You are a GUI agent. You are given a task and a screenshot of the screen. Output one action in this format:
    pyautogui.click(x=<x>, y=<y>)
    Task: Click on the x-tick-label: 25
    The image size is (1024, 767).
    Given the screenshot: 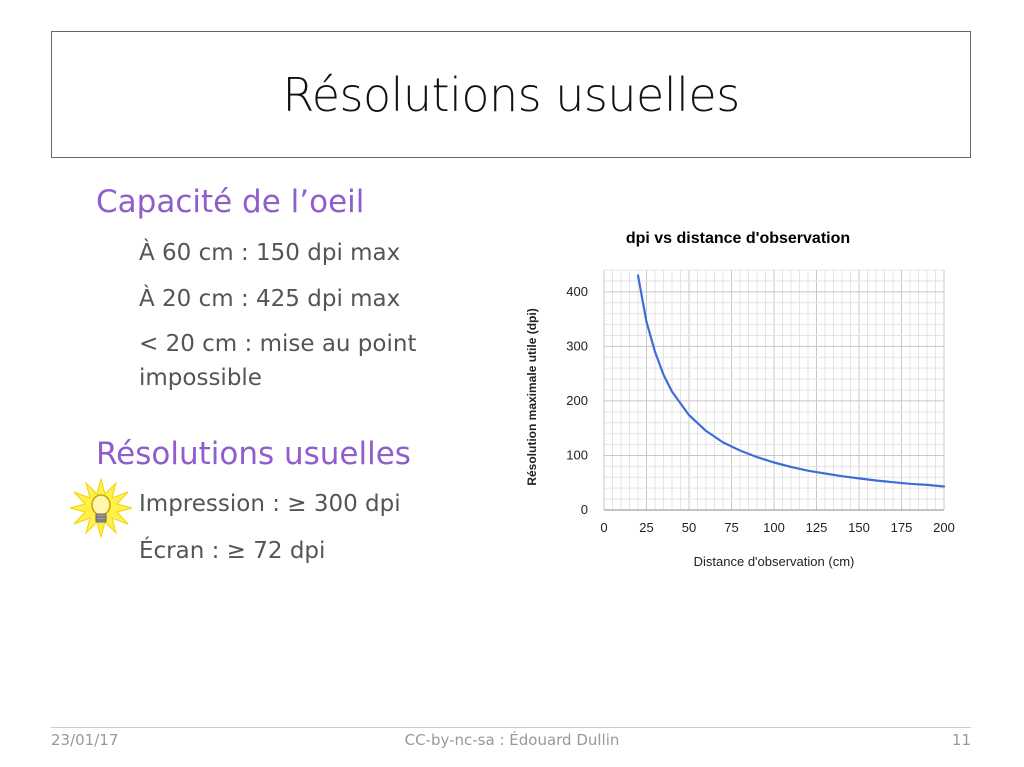 What is the action you would take?
    pyautogui.click(x=646, y=527)
    